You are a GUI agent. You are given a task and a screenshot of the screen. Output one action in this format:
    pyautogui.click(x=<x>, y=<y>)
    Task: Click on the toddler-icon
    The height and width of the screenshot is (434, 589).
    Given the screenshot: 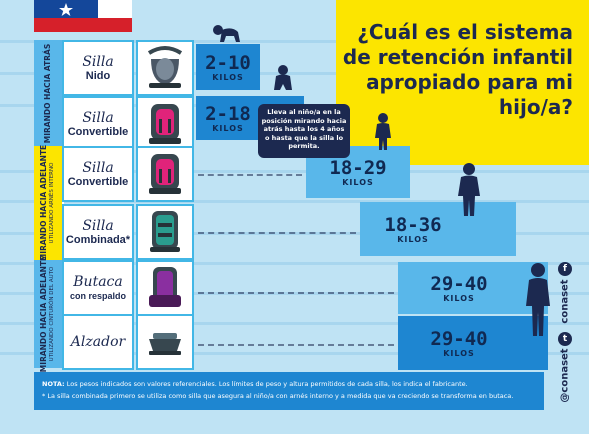 What is the action you would take?
    pyautogui.click(x=383, y=131)
    